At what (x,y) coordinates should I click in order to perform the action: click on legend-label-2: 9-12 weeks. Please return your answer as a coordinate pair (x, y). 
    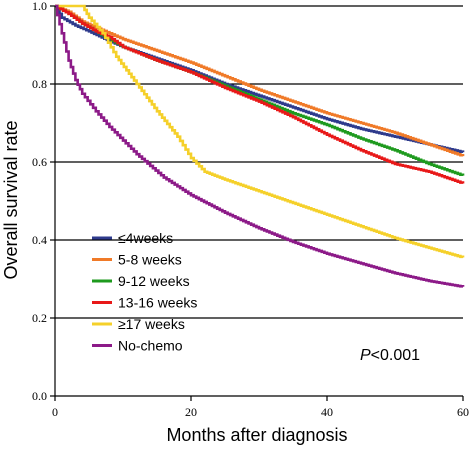
    Looking at the image, I should click on (154, 281).